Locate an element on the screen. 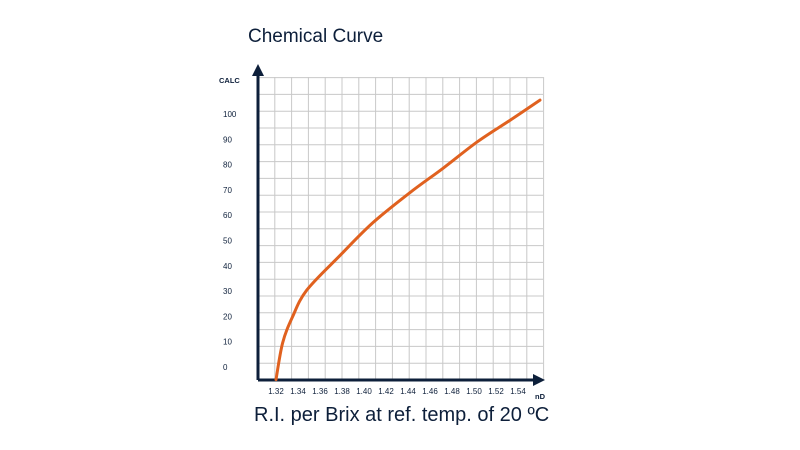  x-tick-label: 1.52 is located at coordinates (496, 391).